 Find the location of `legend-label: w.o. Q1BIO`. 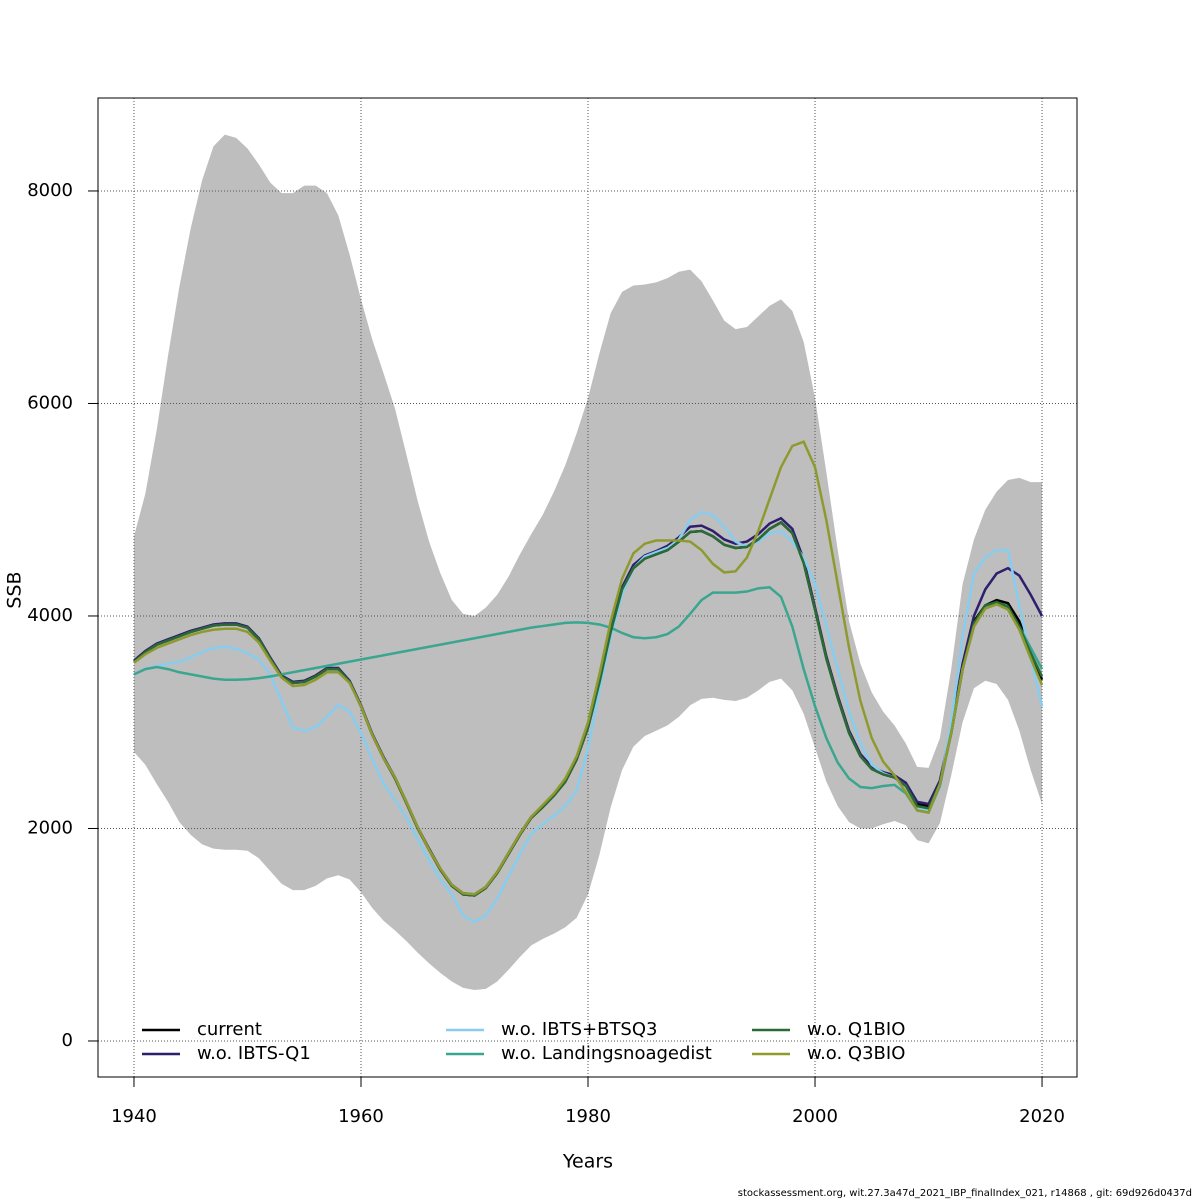

legend-label: w.o. Q1BIO is located at coordinates (856, 1029).